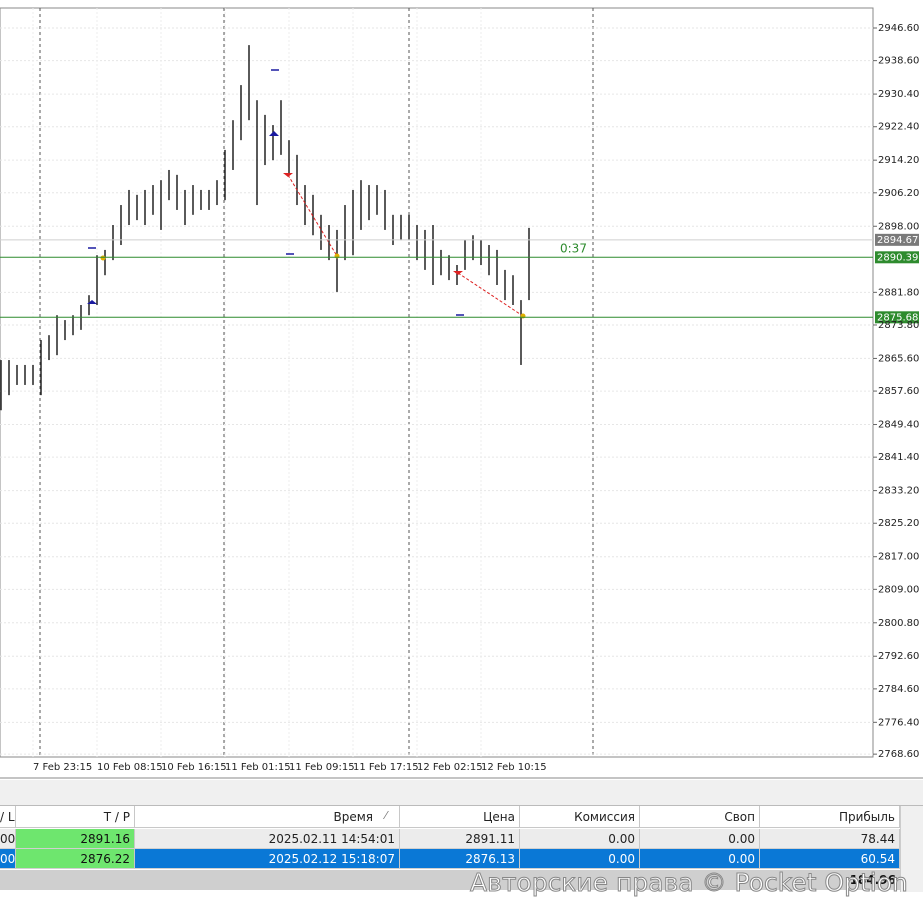  What do you see at coordinates (898, 292) in the screenshot?
I see `y-tick-label: 2881.80` at bounding box center [898, 292].